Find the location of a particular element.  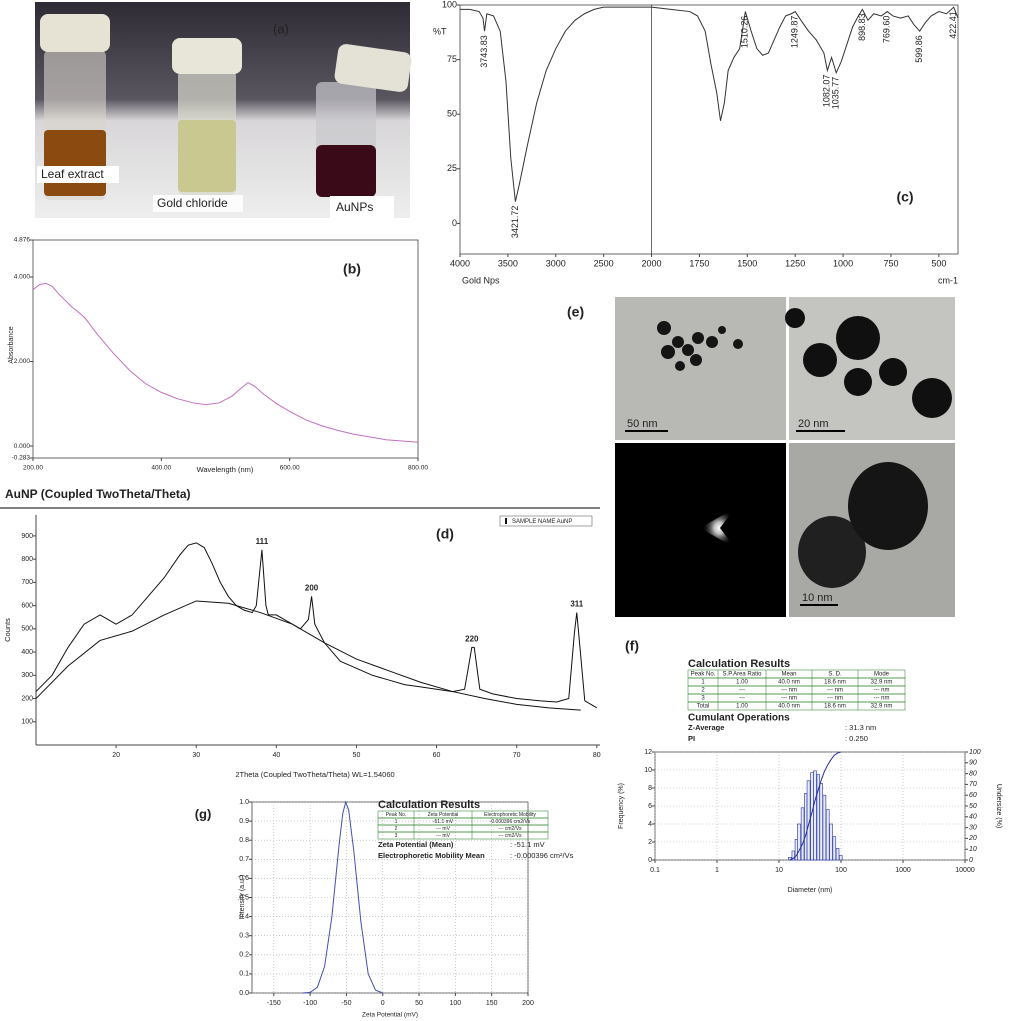

y-tick-label: 100 is located at coordinates (27, 722).